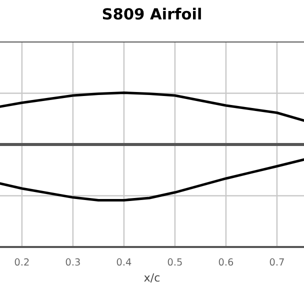 This screenshot has height=304, width=304. What do you see at coordinates (152, 278) in the screenshot?
I see `x-axis-title: x/c` at bounding box center [152, 278].